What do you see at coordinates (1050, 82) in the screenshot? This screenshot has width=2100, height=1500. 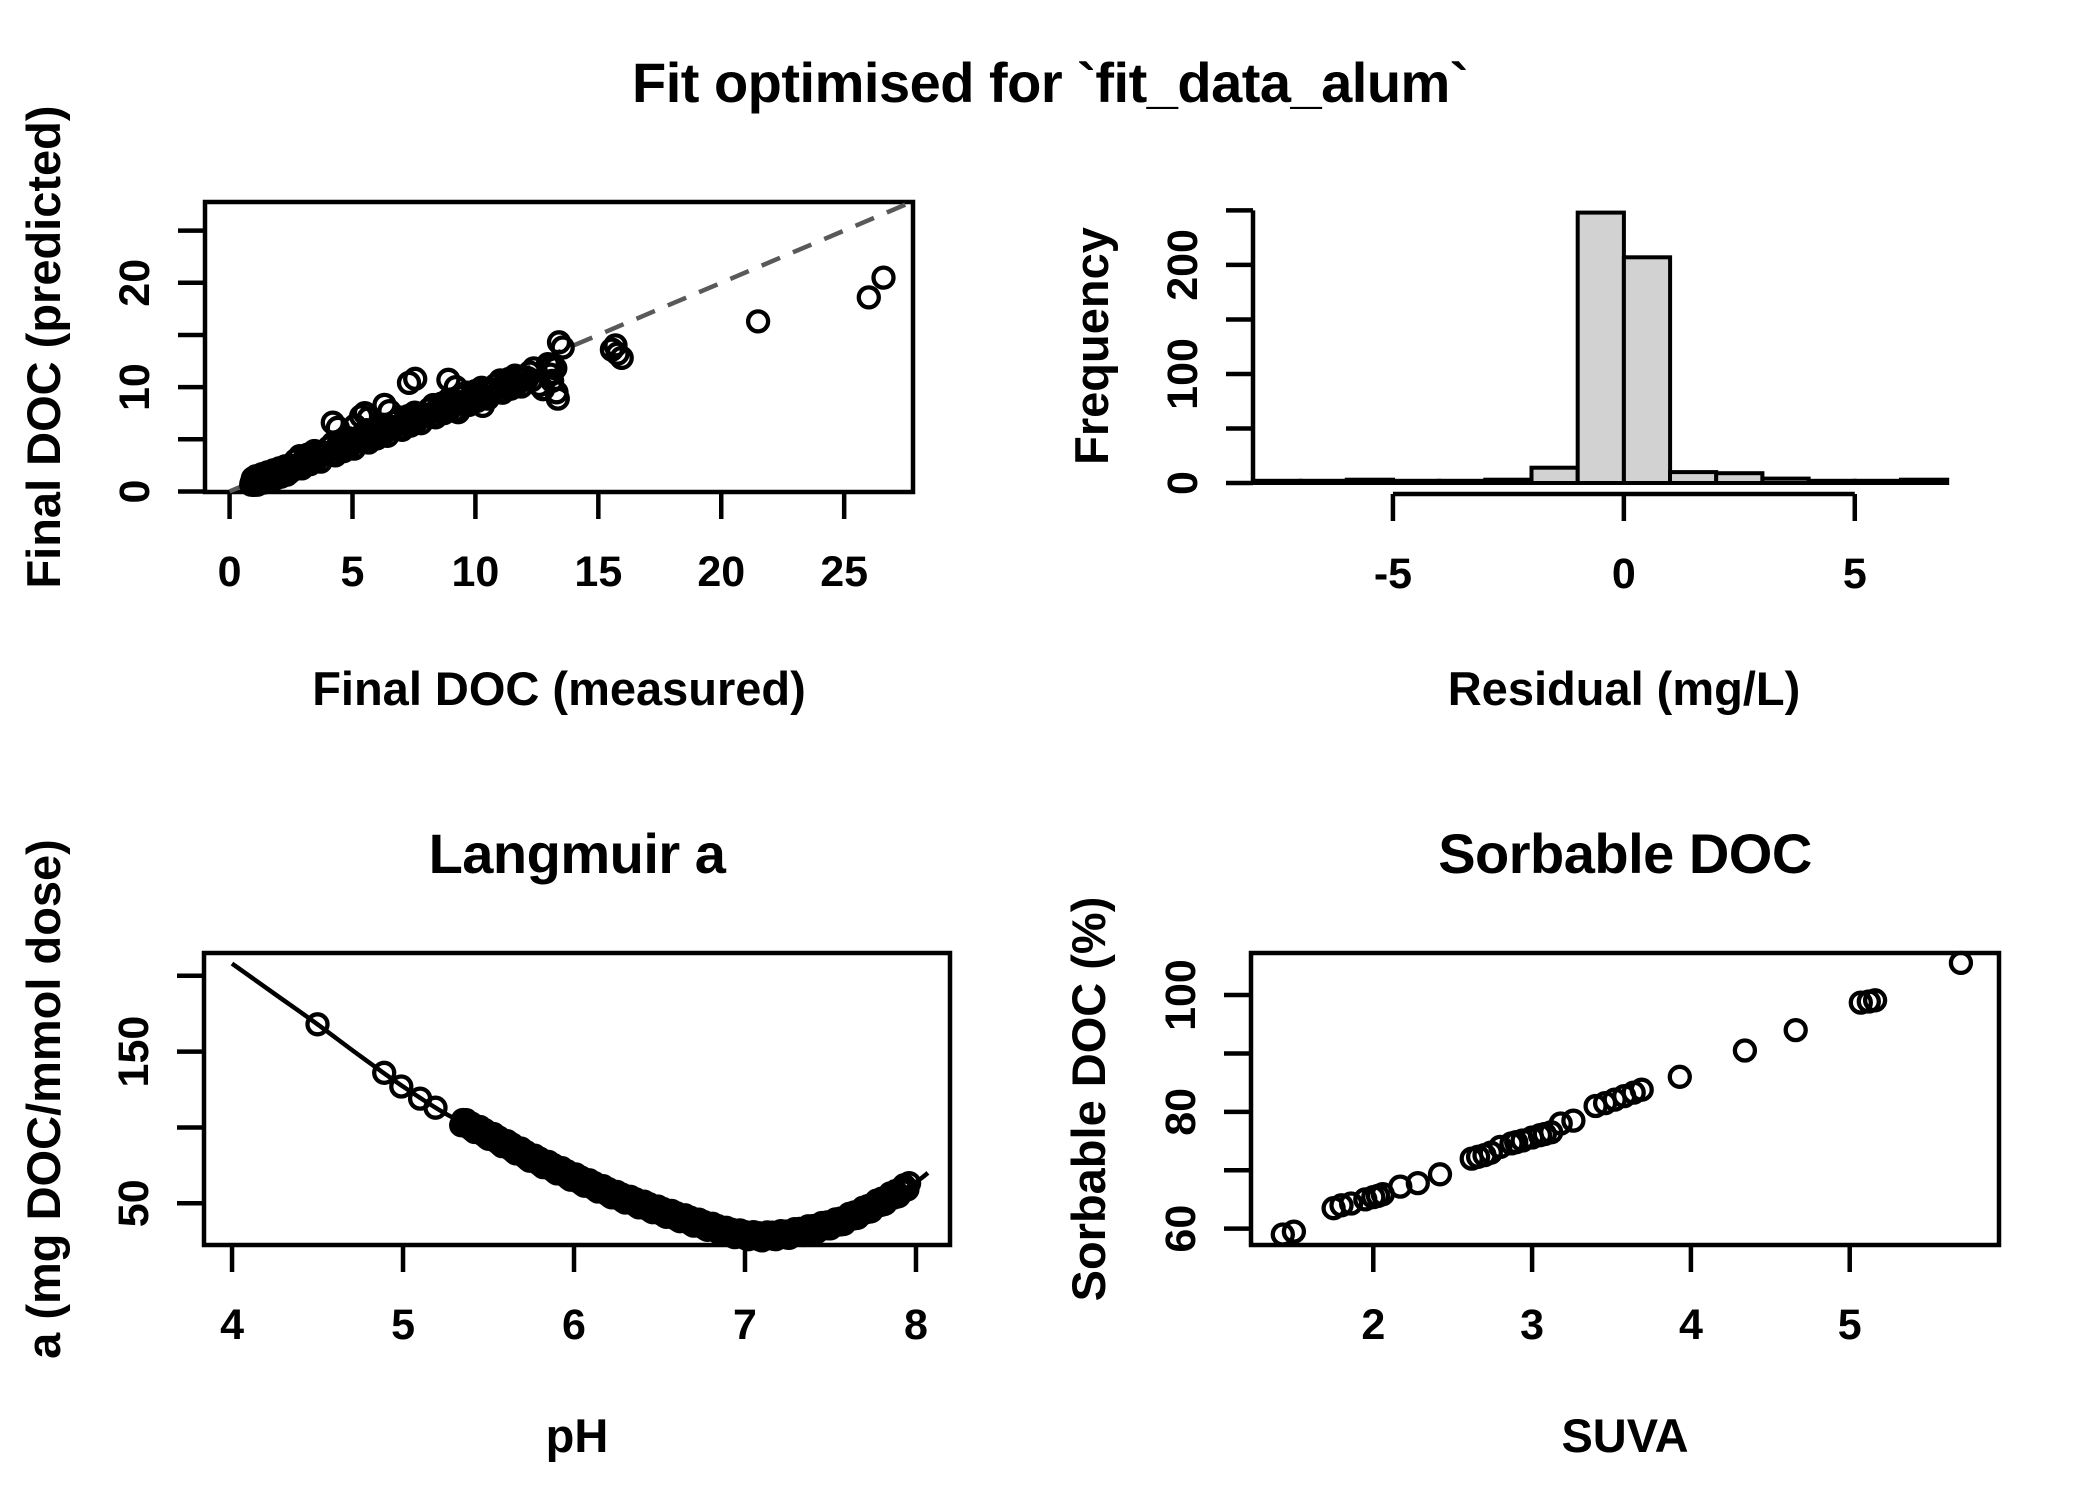 I see `figure-title: Fit optimised for `fit_data_alum`` at bounding box center [1050, 82].